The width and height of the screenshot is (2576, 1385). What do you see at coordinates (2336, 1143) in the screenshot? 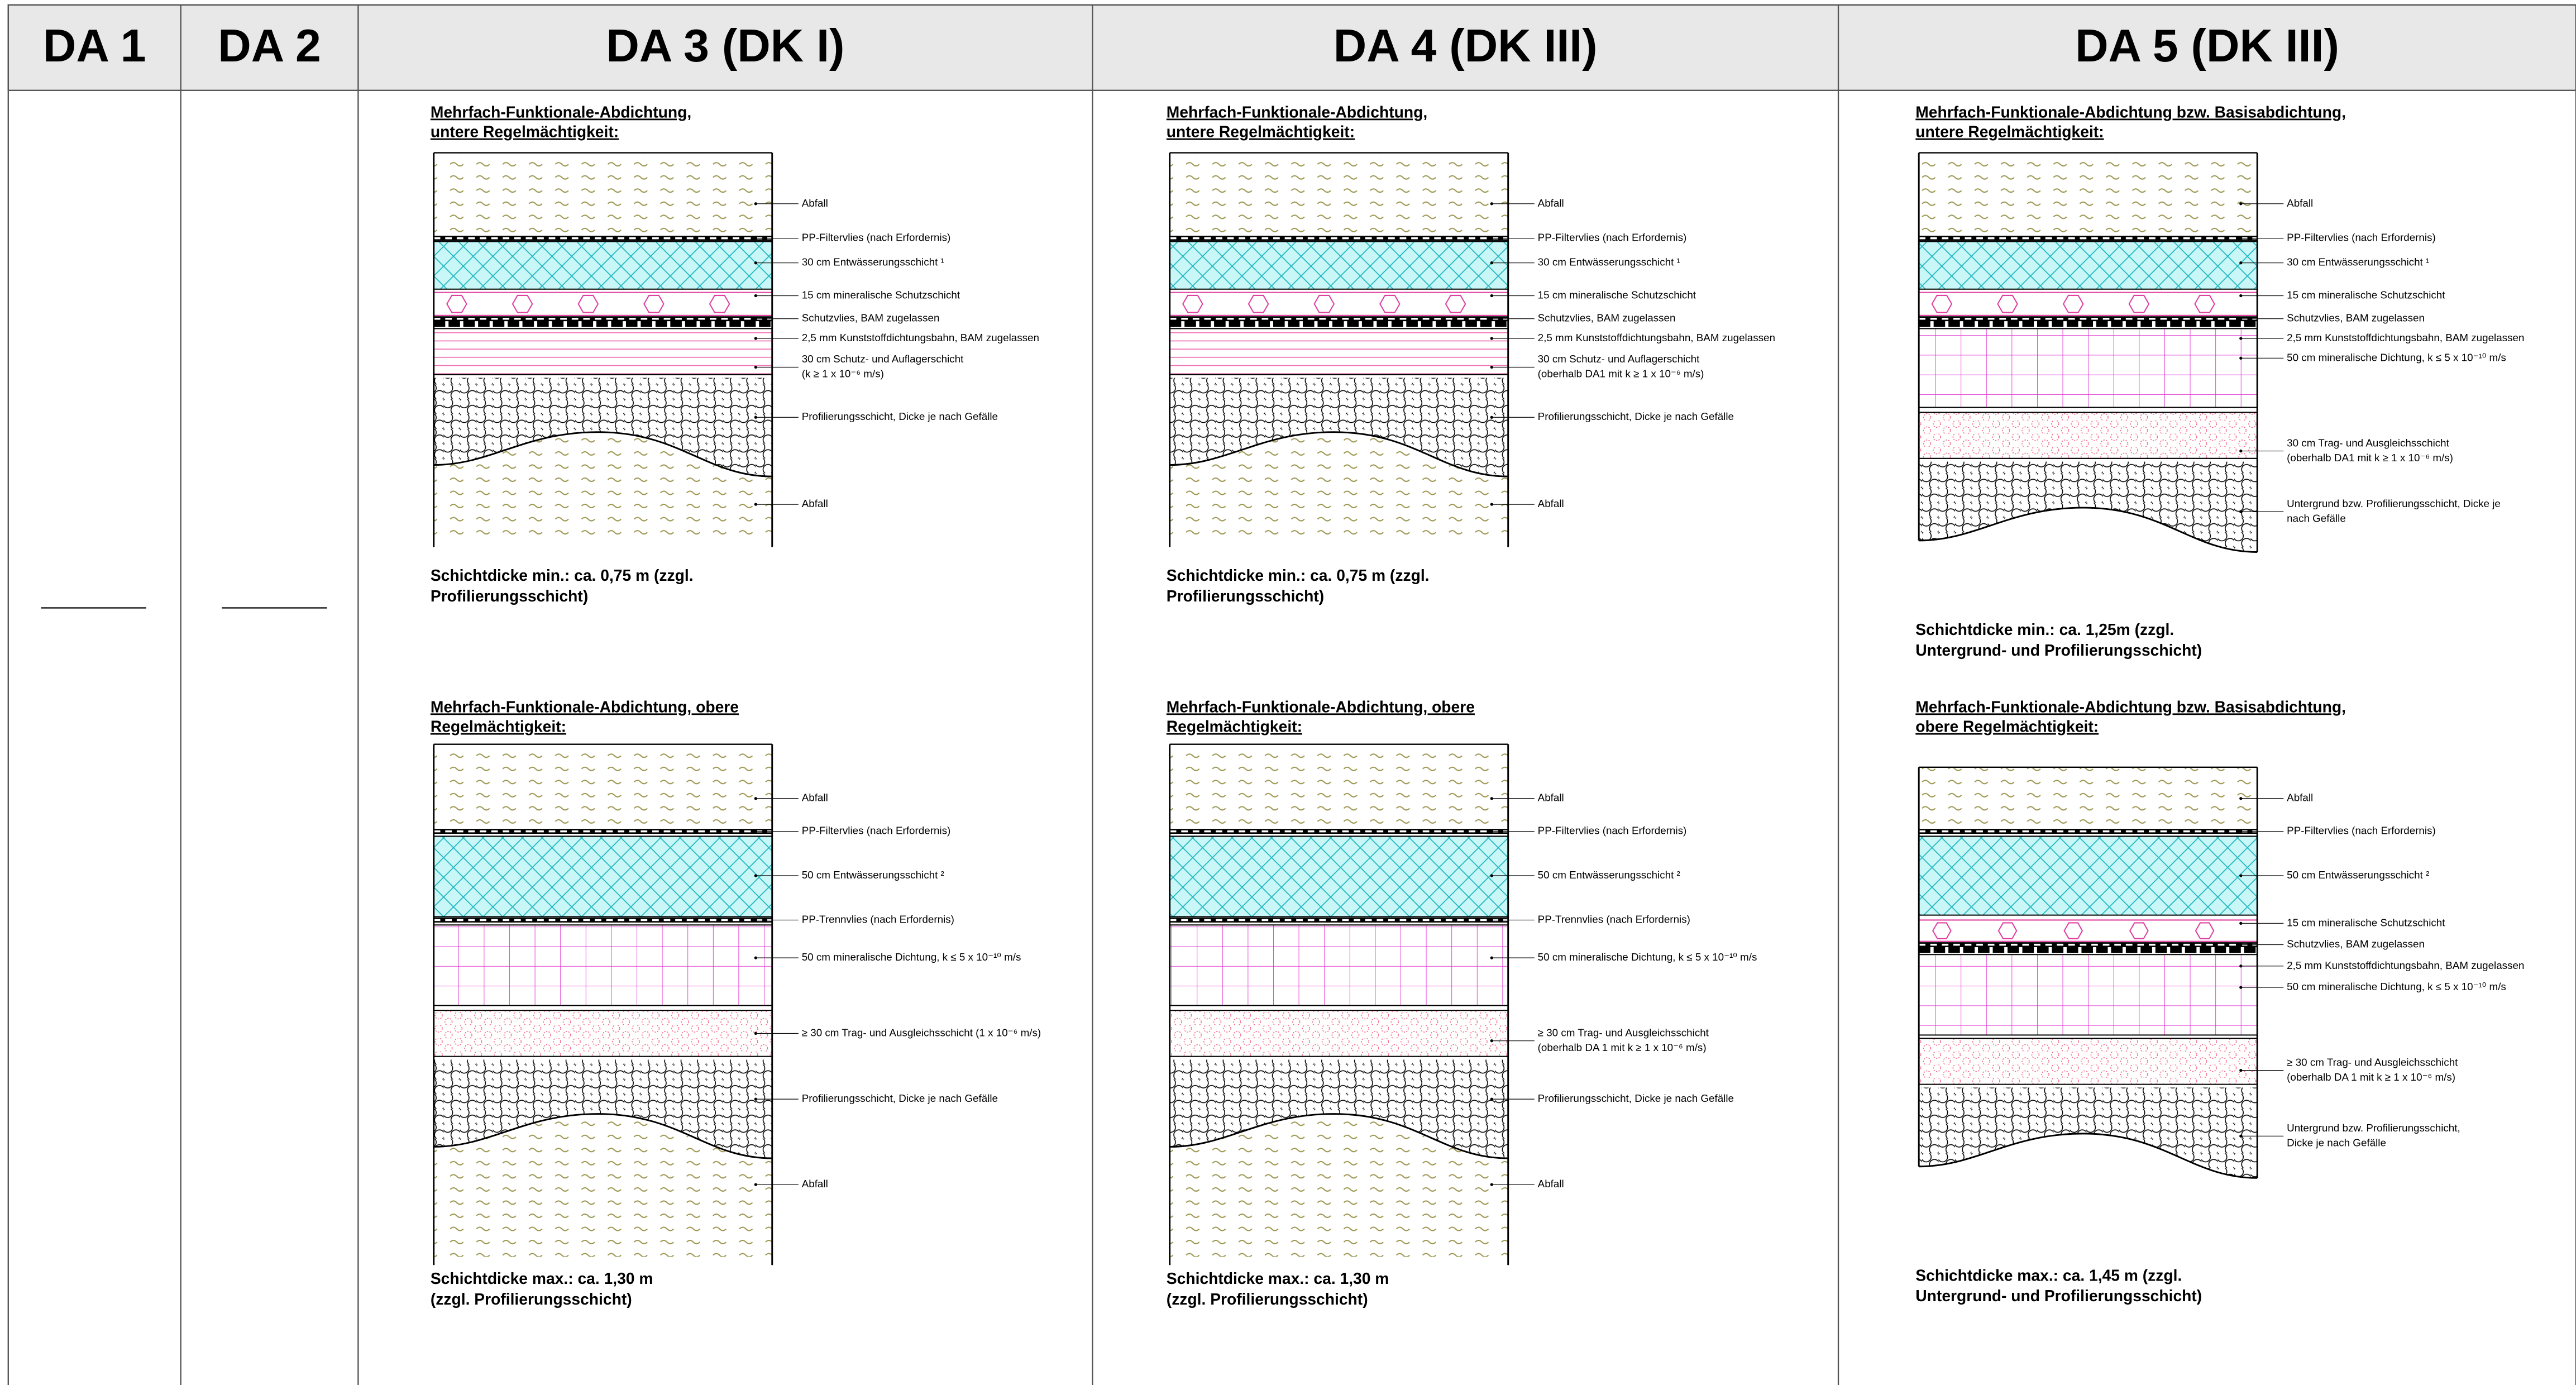
I see `layer-label: Dicke je nach Gefälle` at bounding box center [2336, 1143].